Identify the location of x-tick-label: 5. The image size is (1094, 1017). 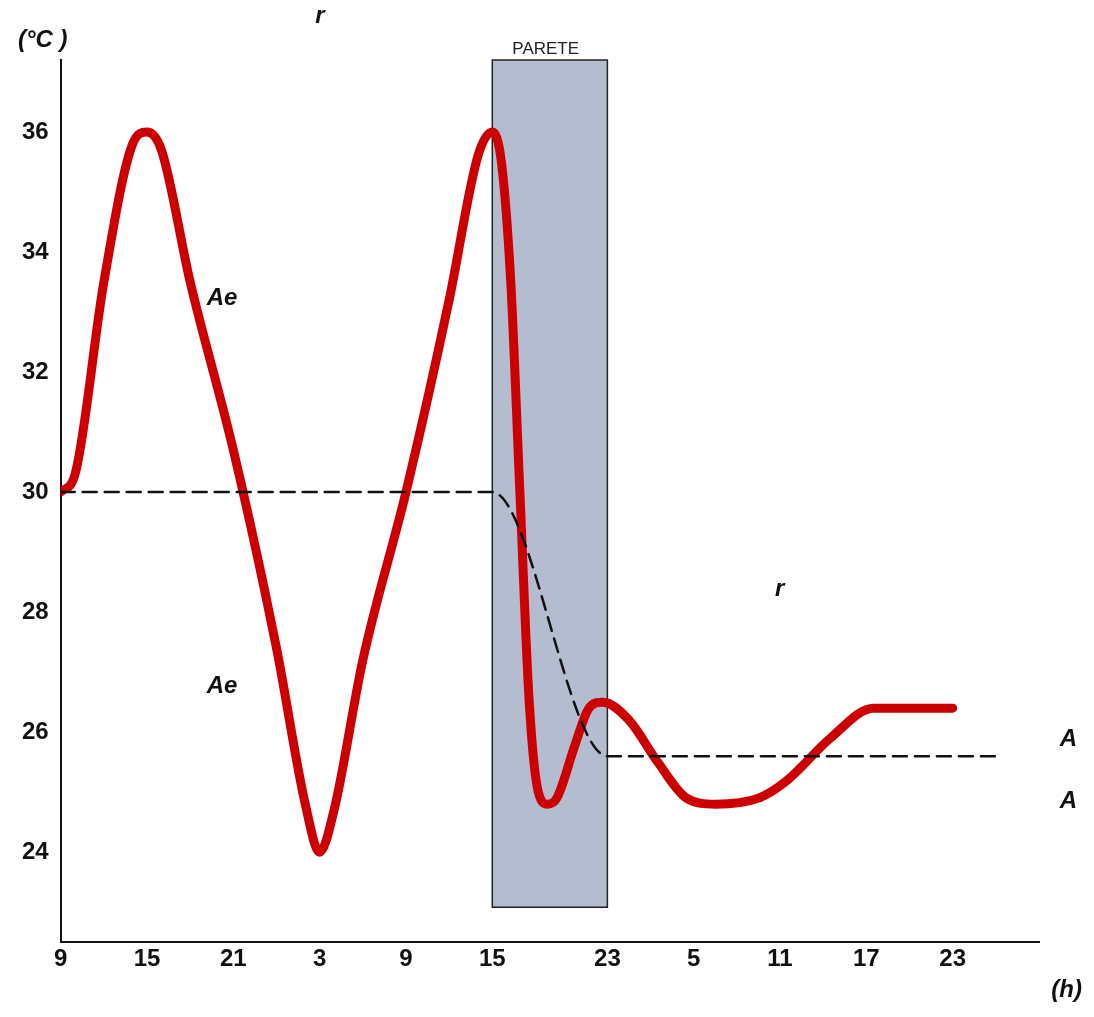
(694, 958).